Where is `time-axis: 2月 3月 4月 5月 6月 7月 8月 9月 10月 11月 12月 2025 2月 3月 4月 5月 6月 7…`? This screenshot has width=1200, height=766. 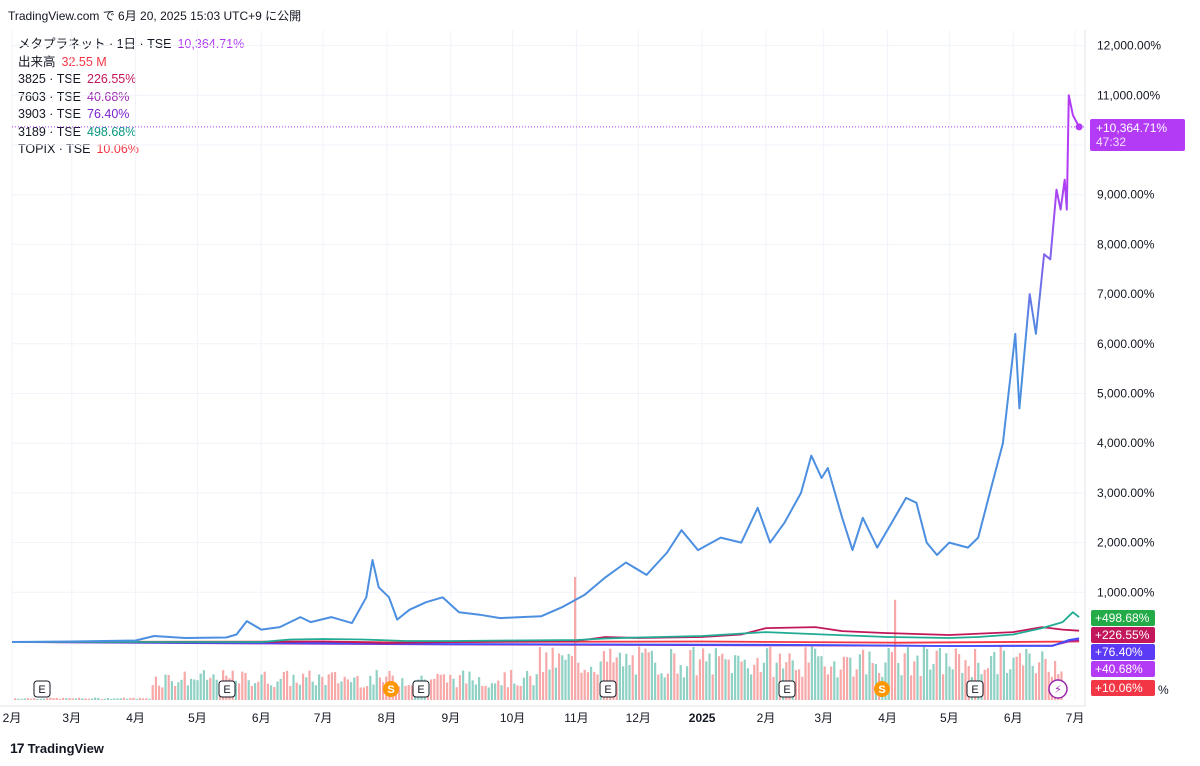
time-axis: 2月 3月 4月 5月 6月 7月 8月 9月 10月 11月 12月 2025 2月 3月 4月 5月 6月 7… is located at coordinates (544, 718).